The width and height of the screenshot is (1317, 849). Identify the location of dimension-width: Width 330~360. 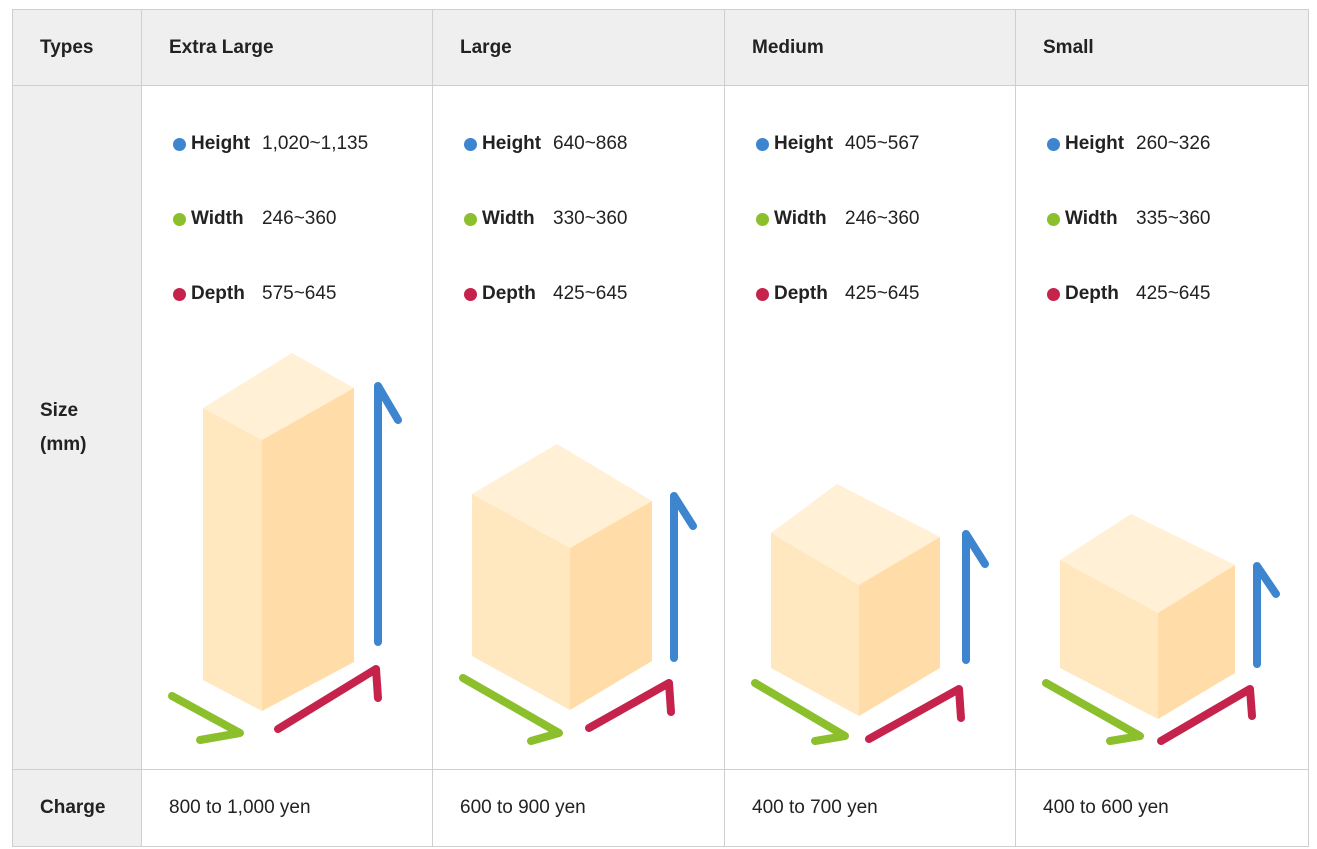
(546, 219).